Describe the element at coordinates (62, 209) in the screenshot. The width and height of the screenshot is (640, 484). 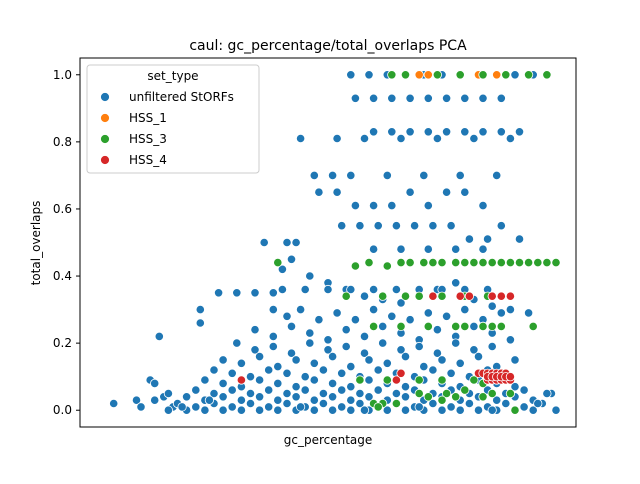
I see `y-tick-label: 0.6` at that location.